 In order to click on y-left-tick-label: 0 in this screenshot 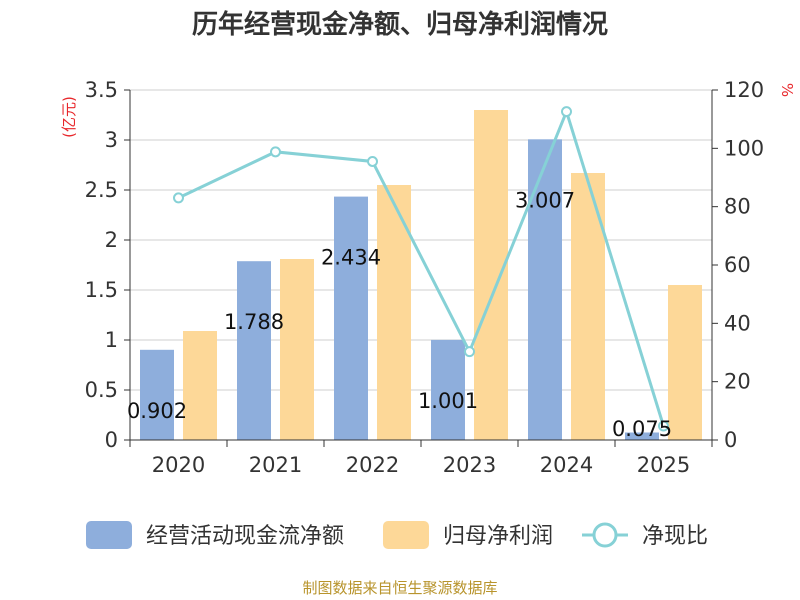, I will do `click(111, 440)`.